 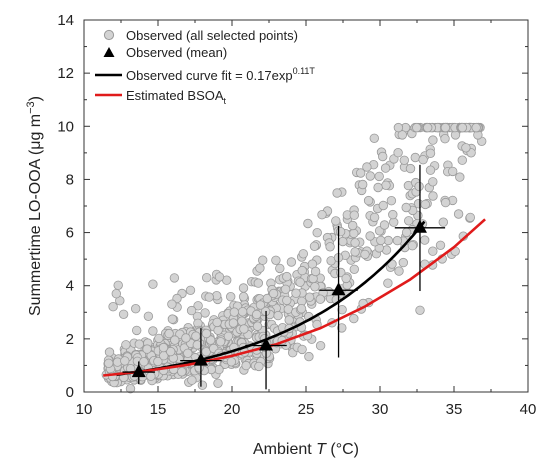 What do you see at coordinates (176, 97) in the screenshot?
I see `legend-label-estimated: Estimated BSOAt` at bounding box center [176, 97].